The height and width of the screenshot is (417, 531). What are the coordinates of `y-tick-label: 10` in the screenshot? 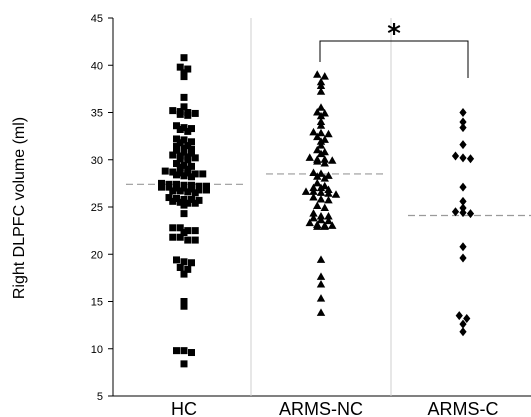 It's located at (97, 350).